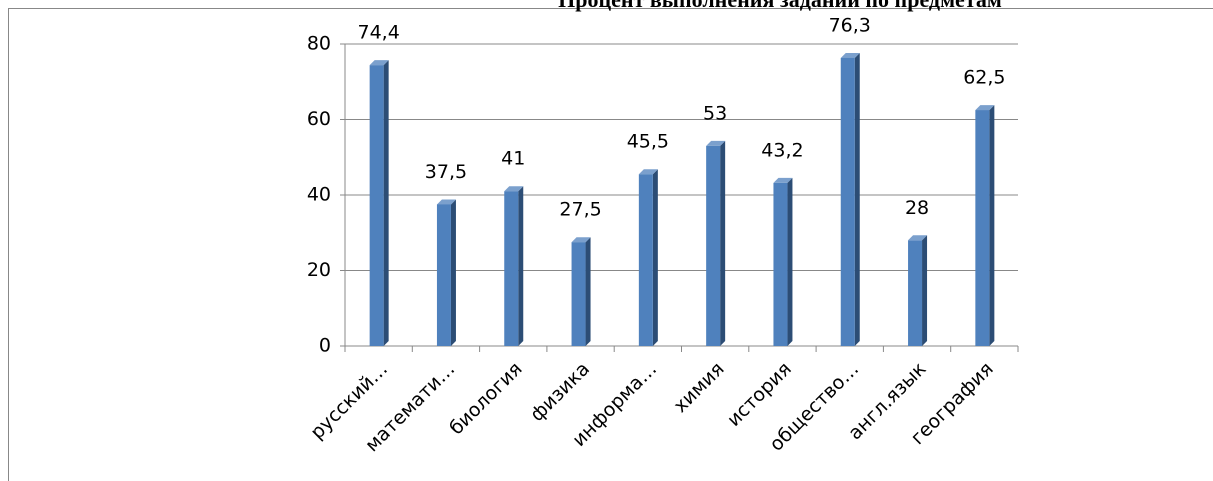  I want to click on value-label: 37,5, so click(446, 172).